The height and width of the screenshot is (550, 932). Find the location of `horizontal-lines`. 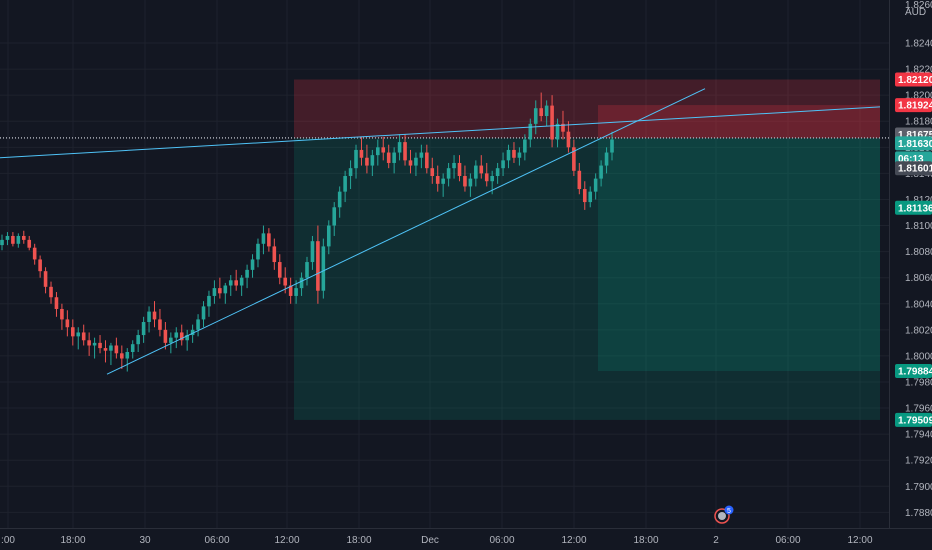

horizontal-lines is located at coordinates (445, 138).